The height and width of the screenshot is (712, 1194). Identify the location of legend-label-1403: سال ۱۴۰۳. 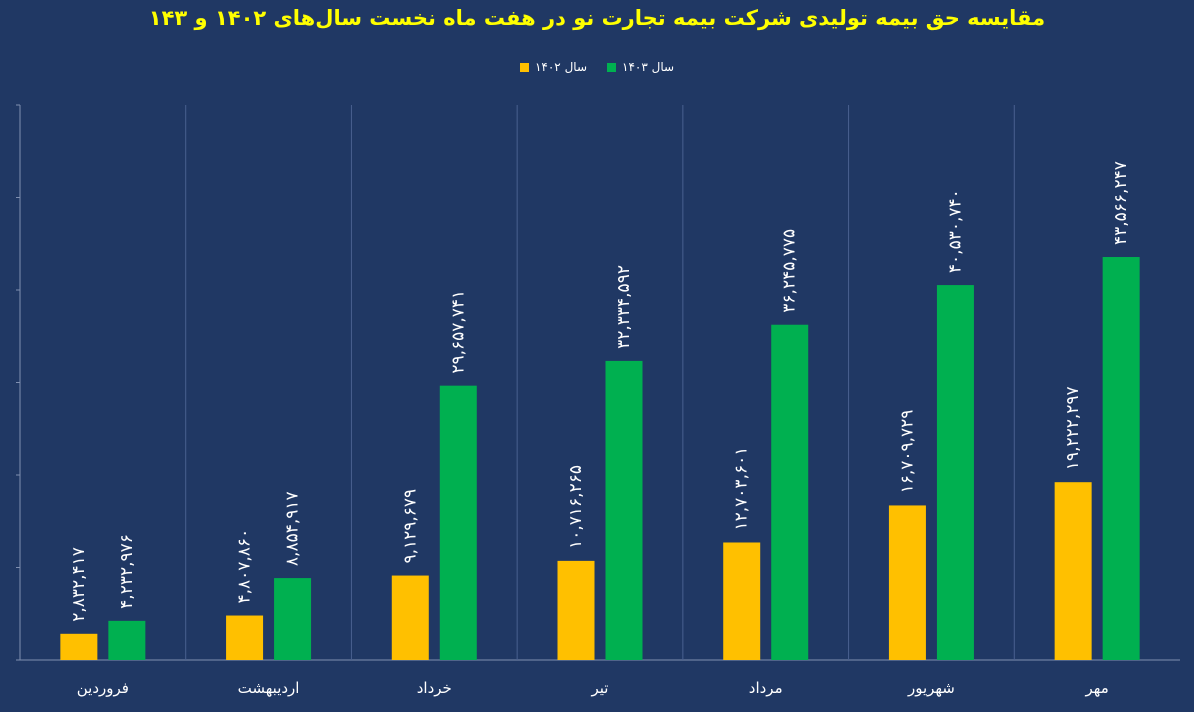
(648, 67).